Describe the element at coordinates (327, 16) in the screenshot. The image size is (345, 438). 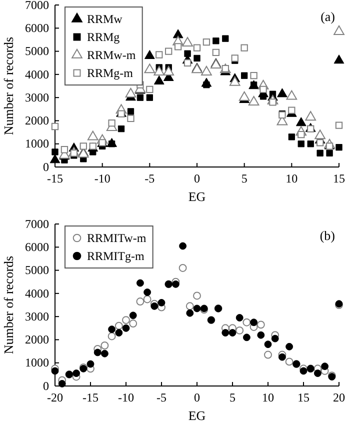
I see `annotation: (a)` at that location.